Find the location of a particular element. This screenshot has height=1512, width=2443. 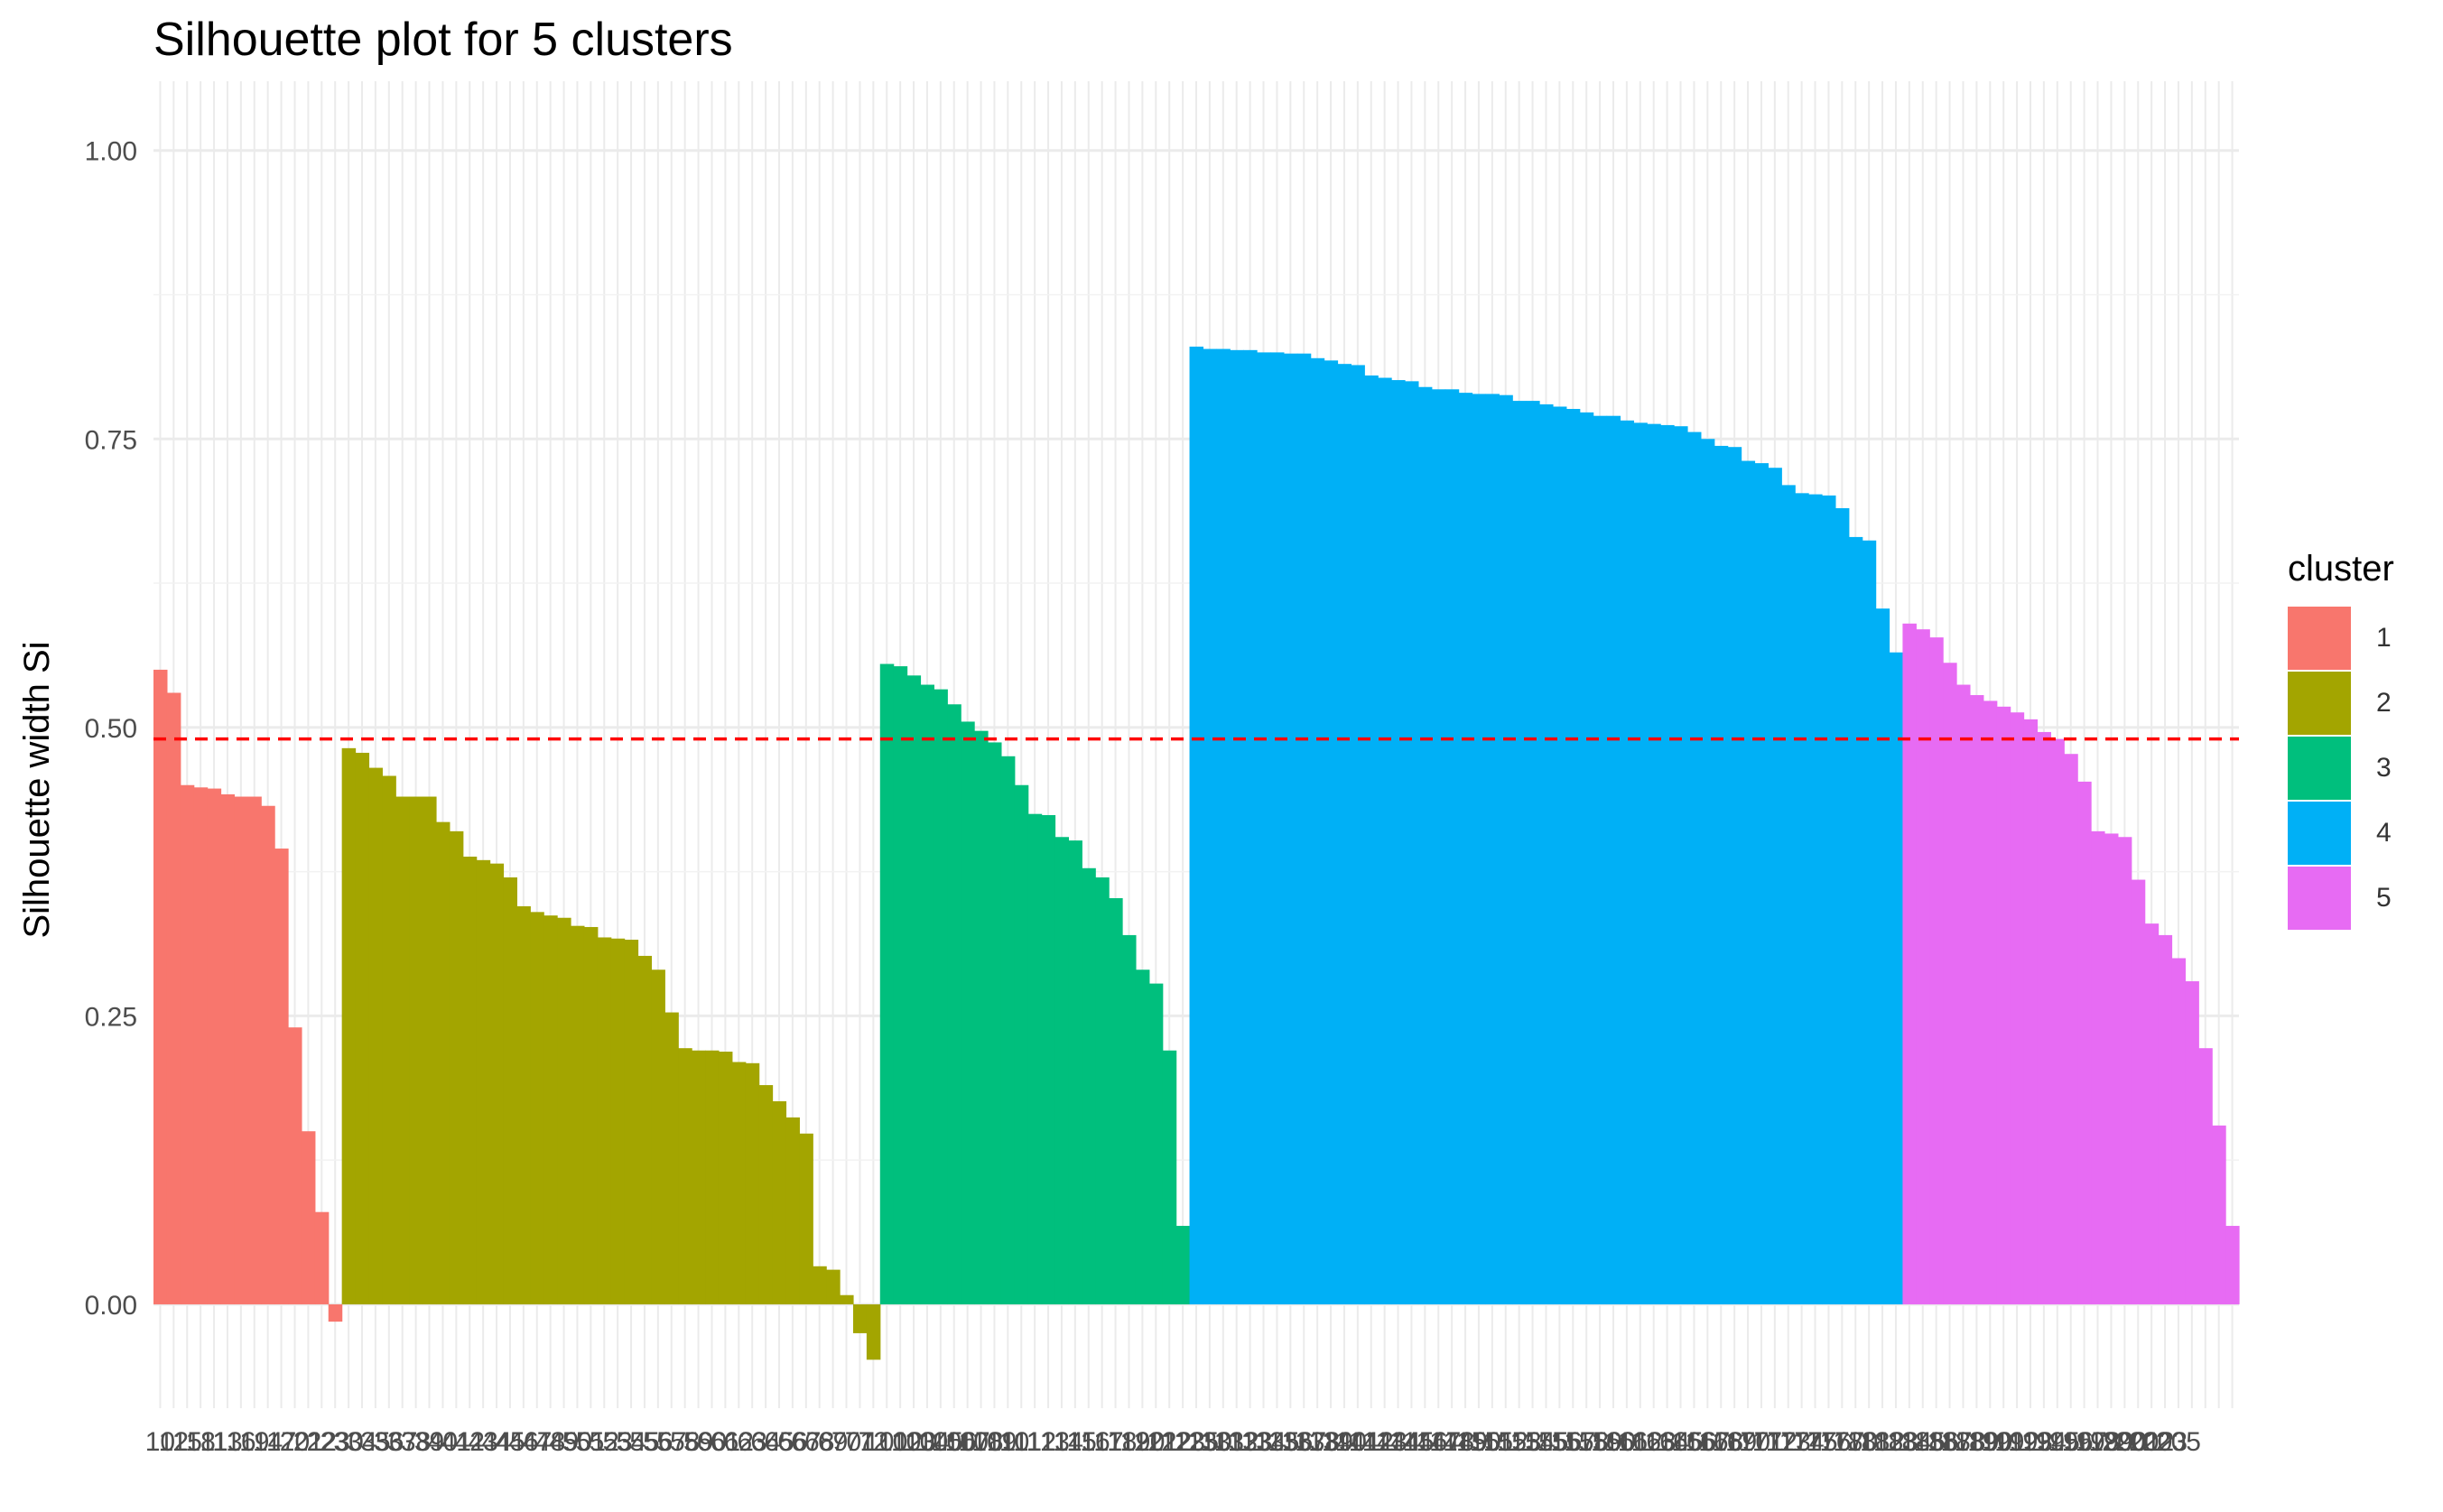

x-tick-label: 41 is located at coordinates (456, 1442).